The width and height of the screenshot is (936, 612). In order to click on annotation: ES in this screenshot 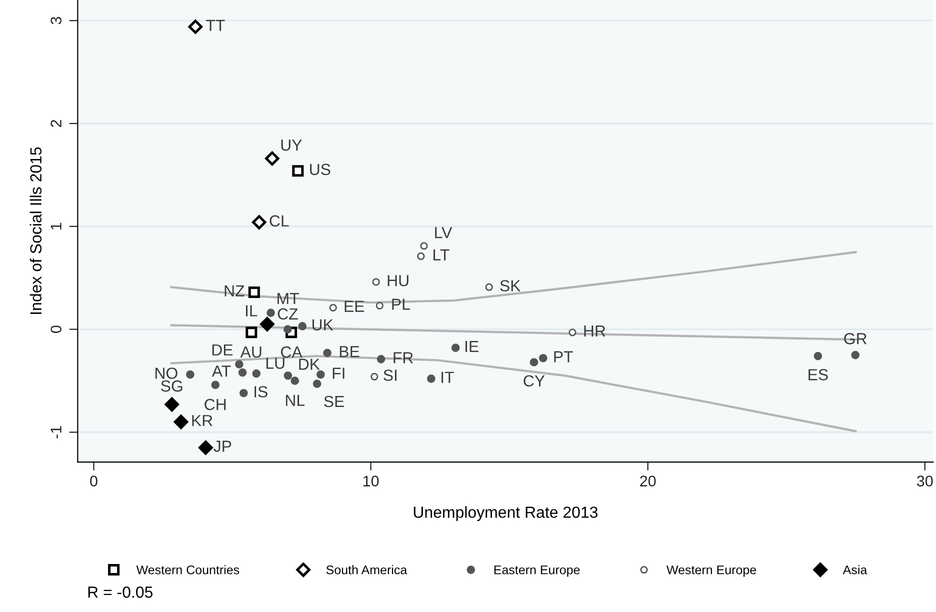, I will do `click(818, 374)`.